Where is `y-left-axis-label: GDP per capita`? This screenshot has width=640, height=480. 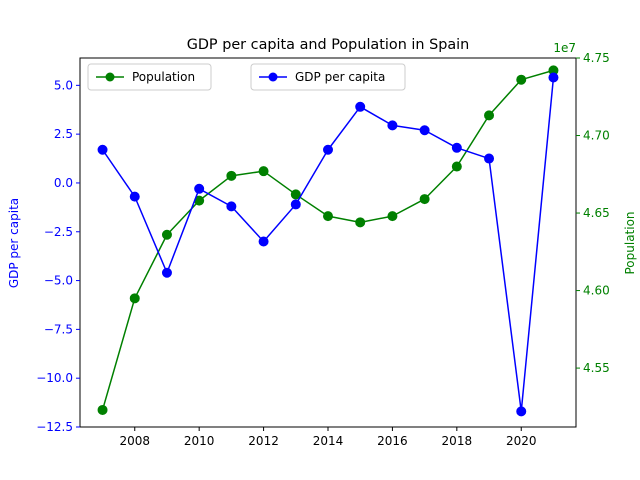
y-left-axis-label: GDP per capita is located at coordinates (14, 243).